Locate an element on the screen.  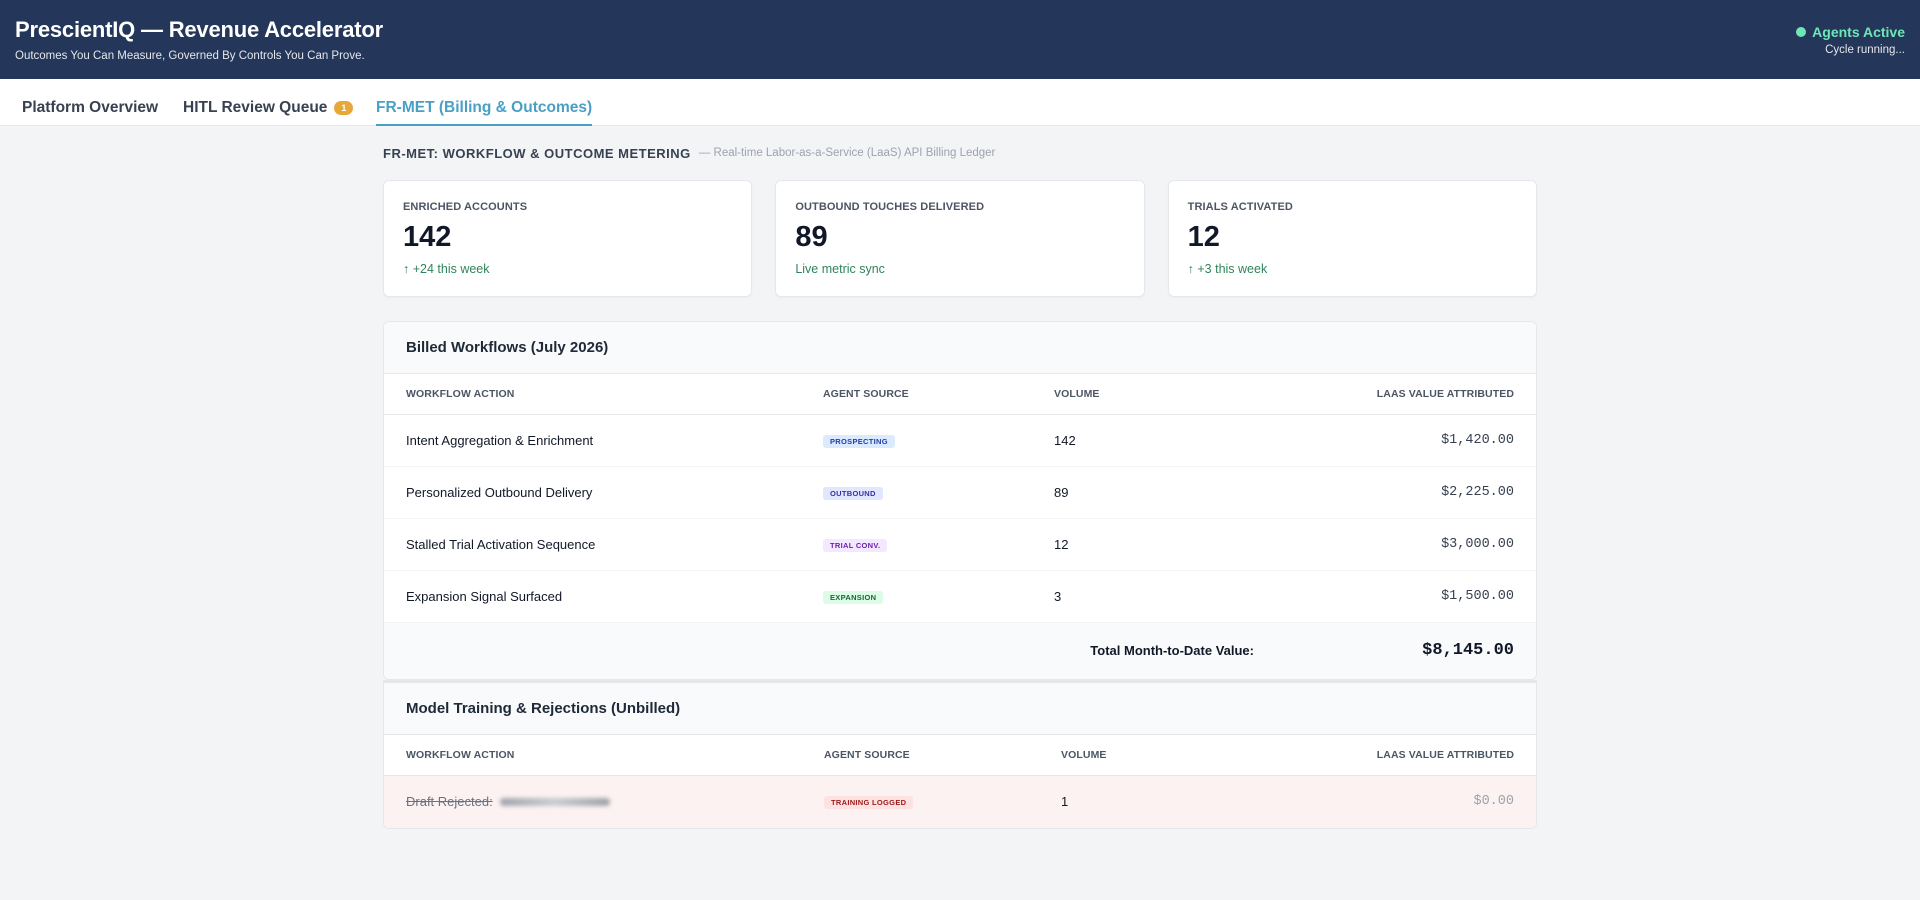
agent-source-badge: TRIAL CONV. is located at coordinates (855, 545).